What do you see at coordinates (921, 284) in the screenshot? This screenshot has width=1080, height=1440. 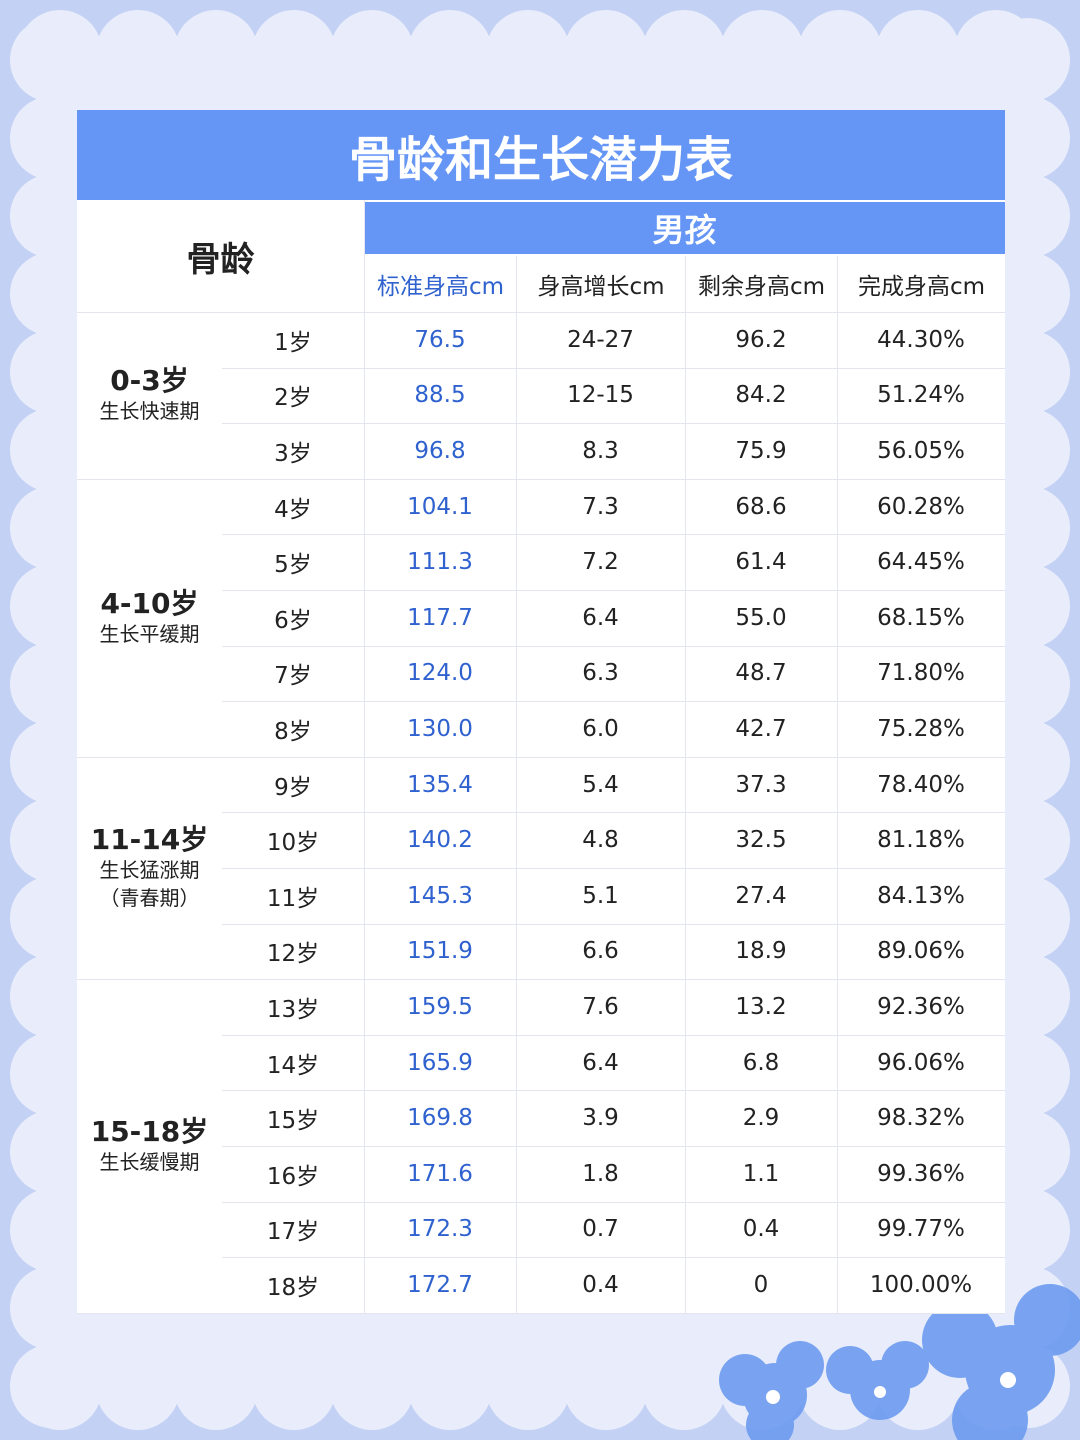 I see `column-header: 完成身高cm` at bounding box center [921, 284].